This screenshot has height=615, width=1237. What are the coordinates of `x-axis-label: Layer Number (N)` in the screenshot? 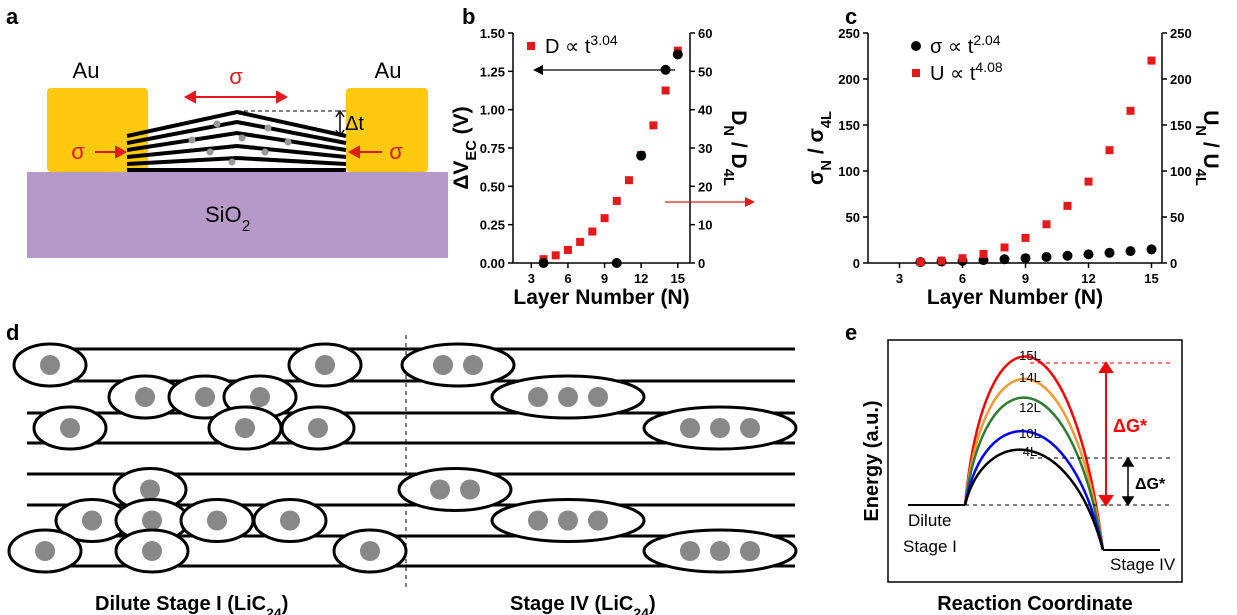 It's located at (1015, 297).